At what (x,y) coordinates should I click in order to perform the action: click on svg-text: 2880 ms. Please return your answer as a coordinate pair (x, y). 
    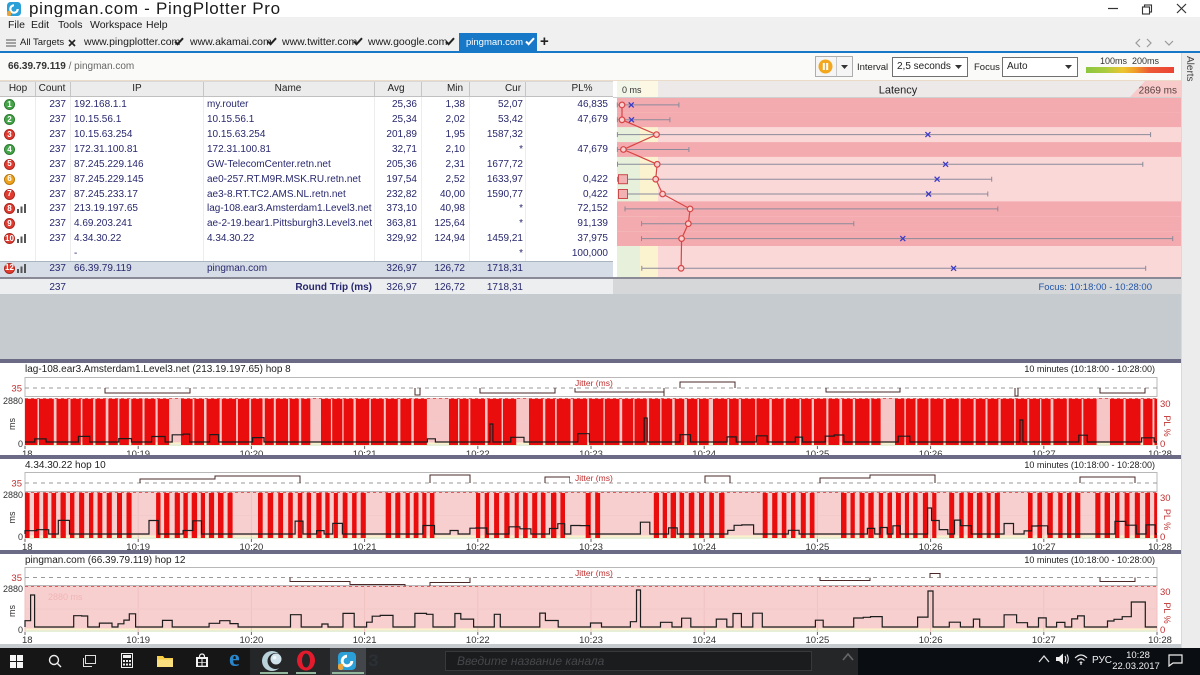
    Looking at the image, I should click on (65, 597).